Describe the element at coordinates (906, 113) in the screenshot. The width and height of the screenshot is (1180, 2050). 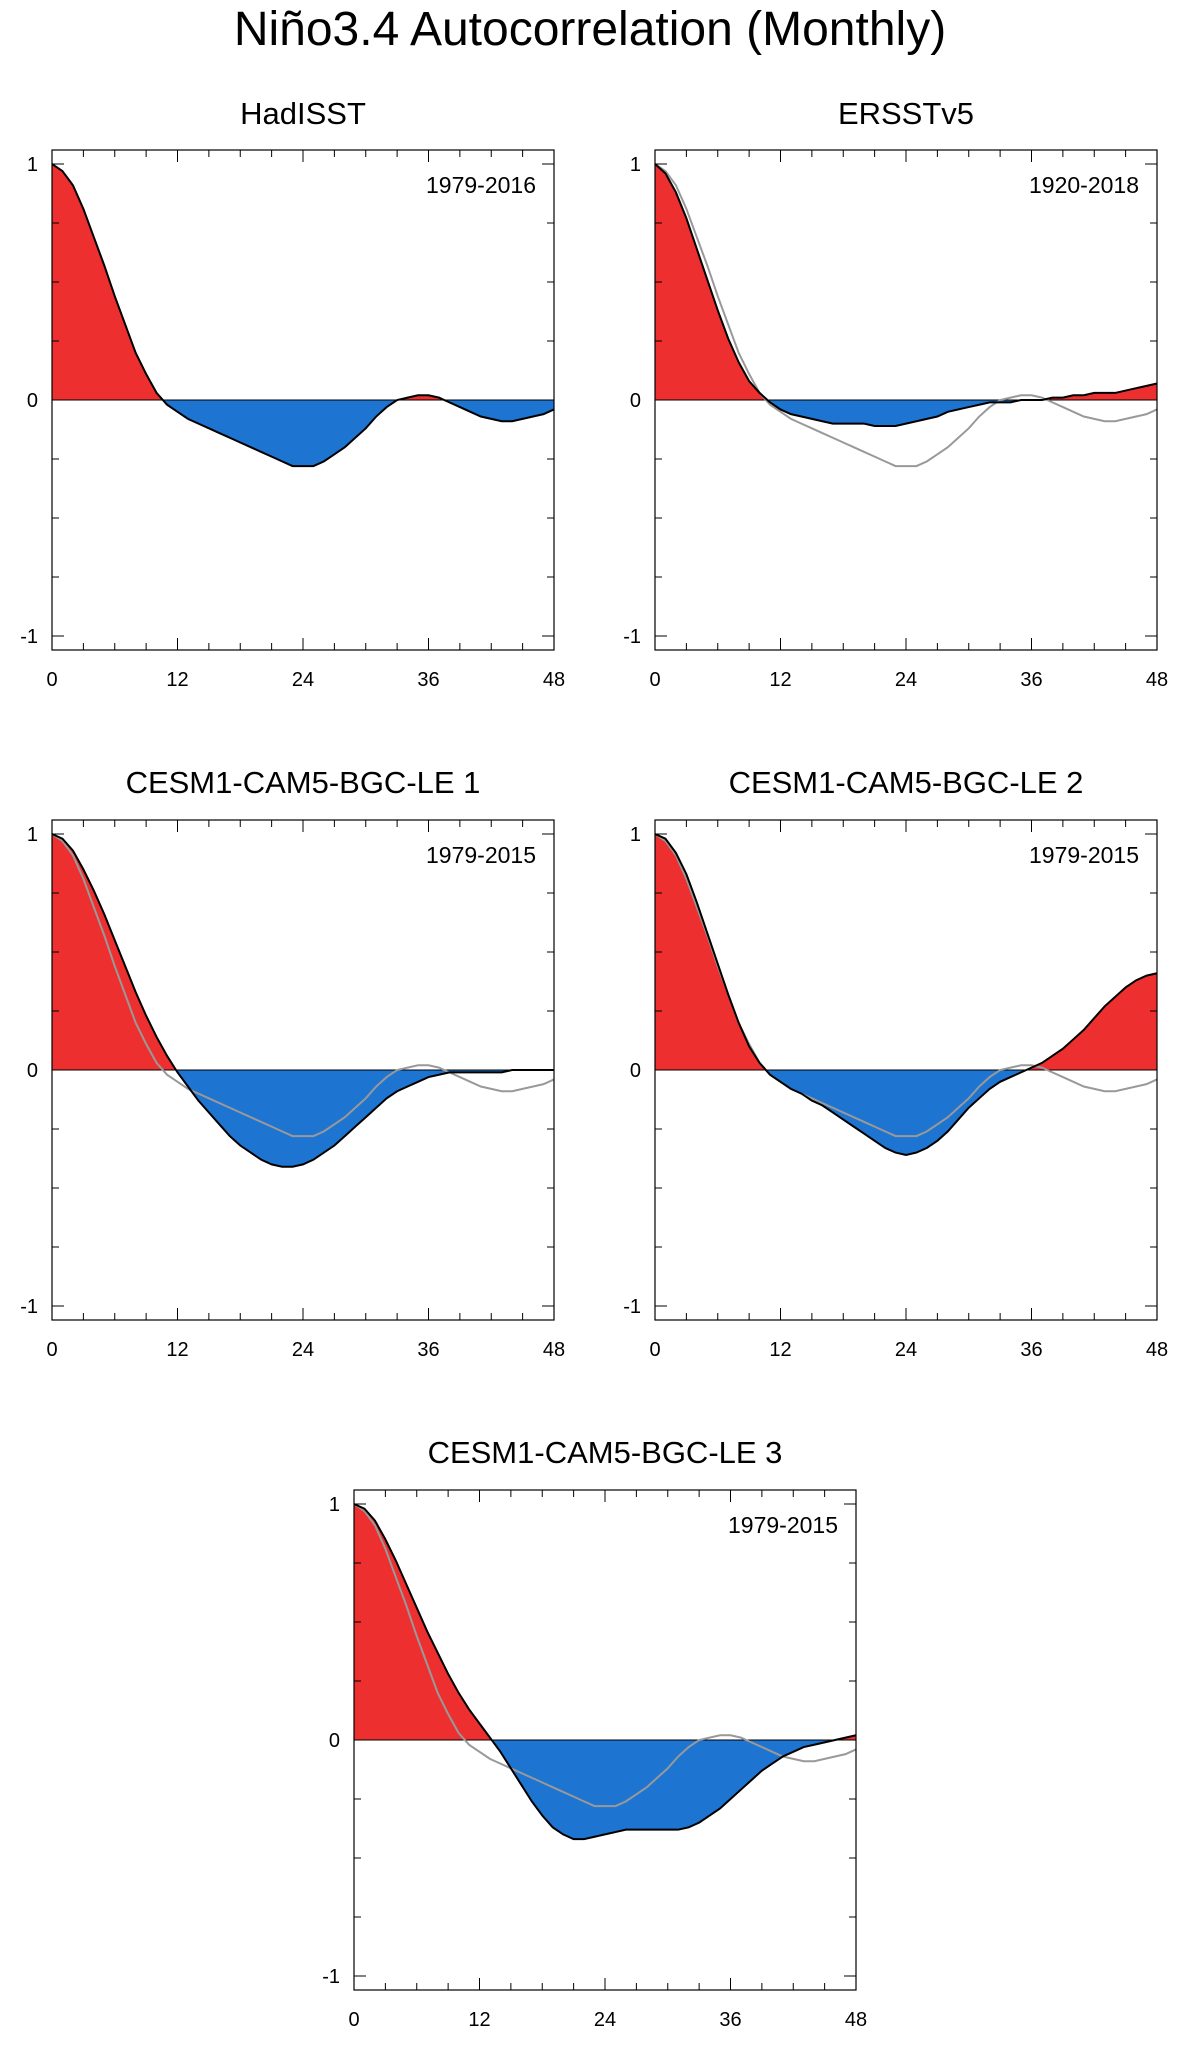
I see `panel-title: ERSSTv5` at that location.